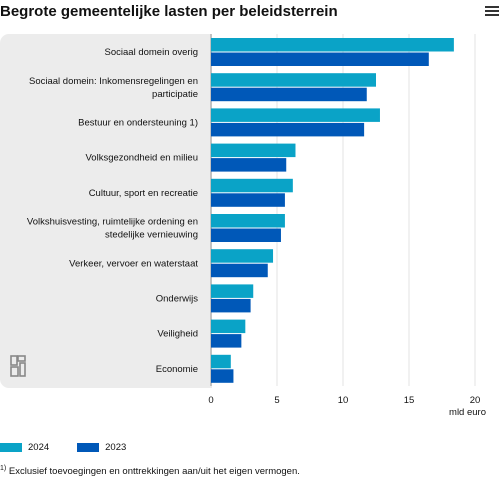 The width and height of the screenshot is (500, 478). What do you see at coordinates (3, 468) in the screenshot?
I see `footnote-marker: 1)` at bounding box center [3, 468].